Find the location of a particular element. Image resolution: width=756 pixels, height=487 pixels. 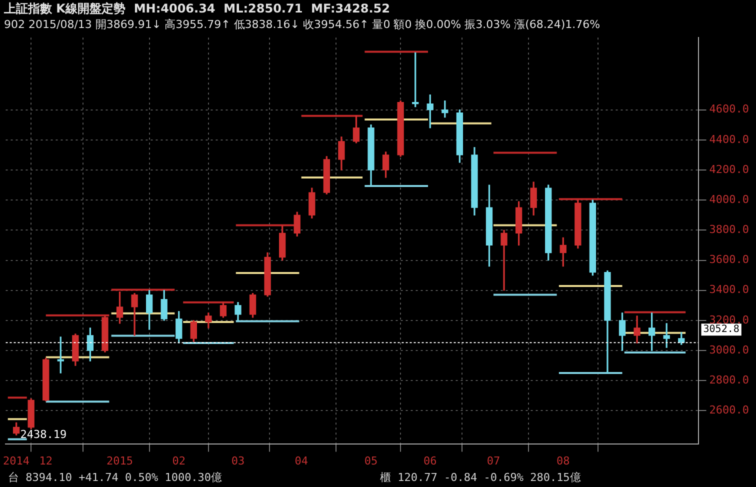

x-tick-label: 2015 is located at coordinates (120, 461).